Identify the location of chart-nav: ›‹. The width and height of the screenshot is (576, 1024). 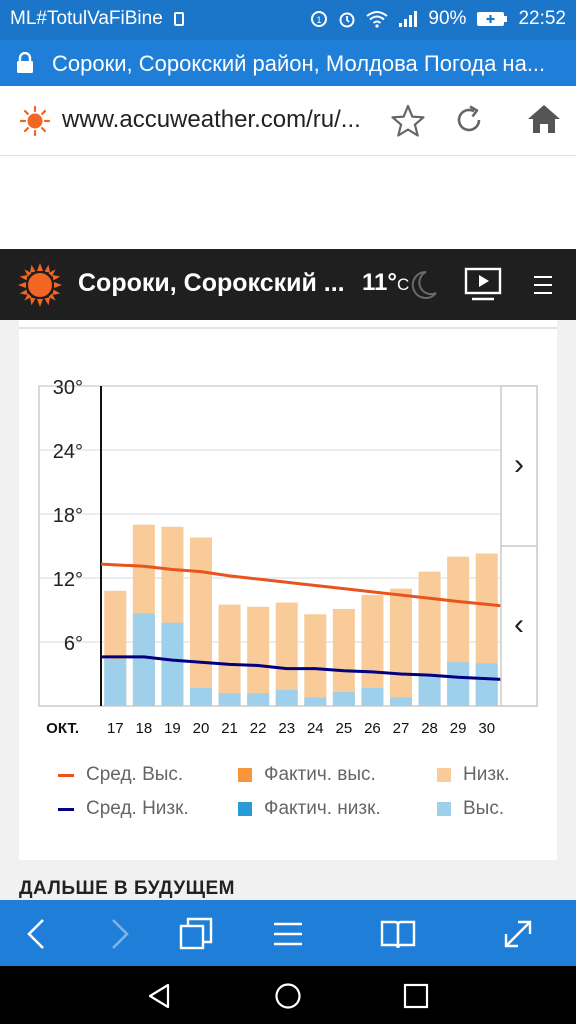
(519, 546).